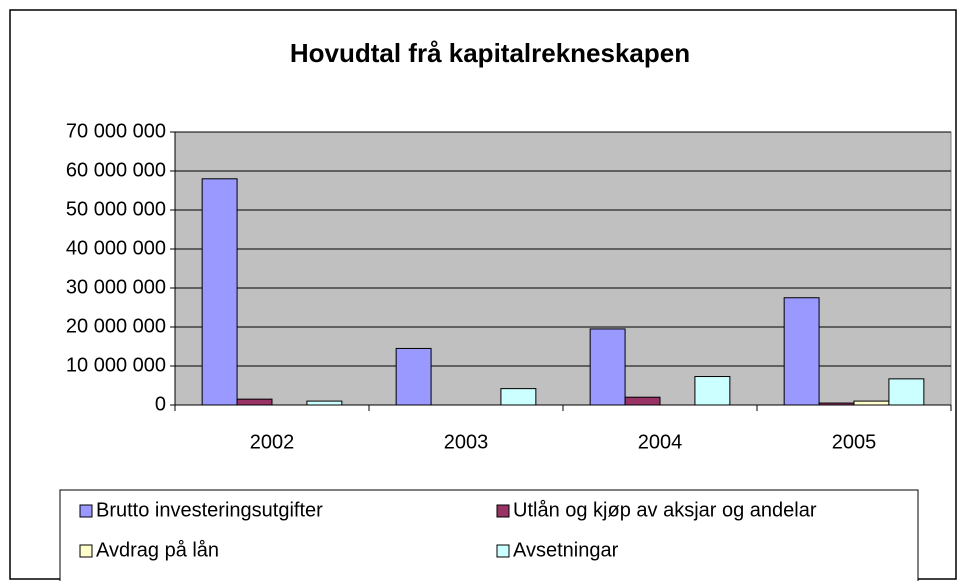 The height and width of the screenshot is (581, 958). Describe the element at coordinates (854, 442) in the screenshot. I see `x-tick-label: 2005` at that location.